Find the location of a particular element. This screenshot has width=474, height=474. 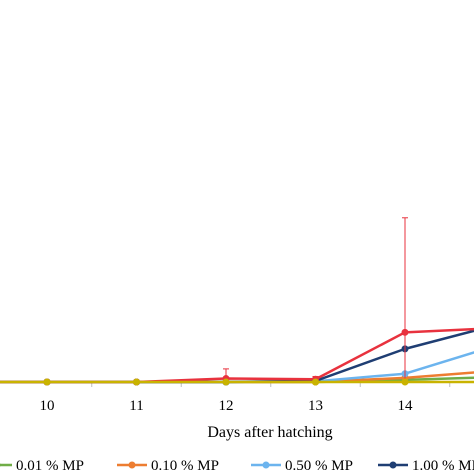

x-tick-label: 11 is located at coordinates (136, 406).